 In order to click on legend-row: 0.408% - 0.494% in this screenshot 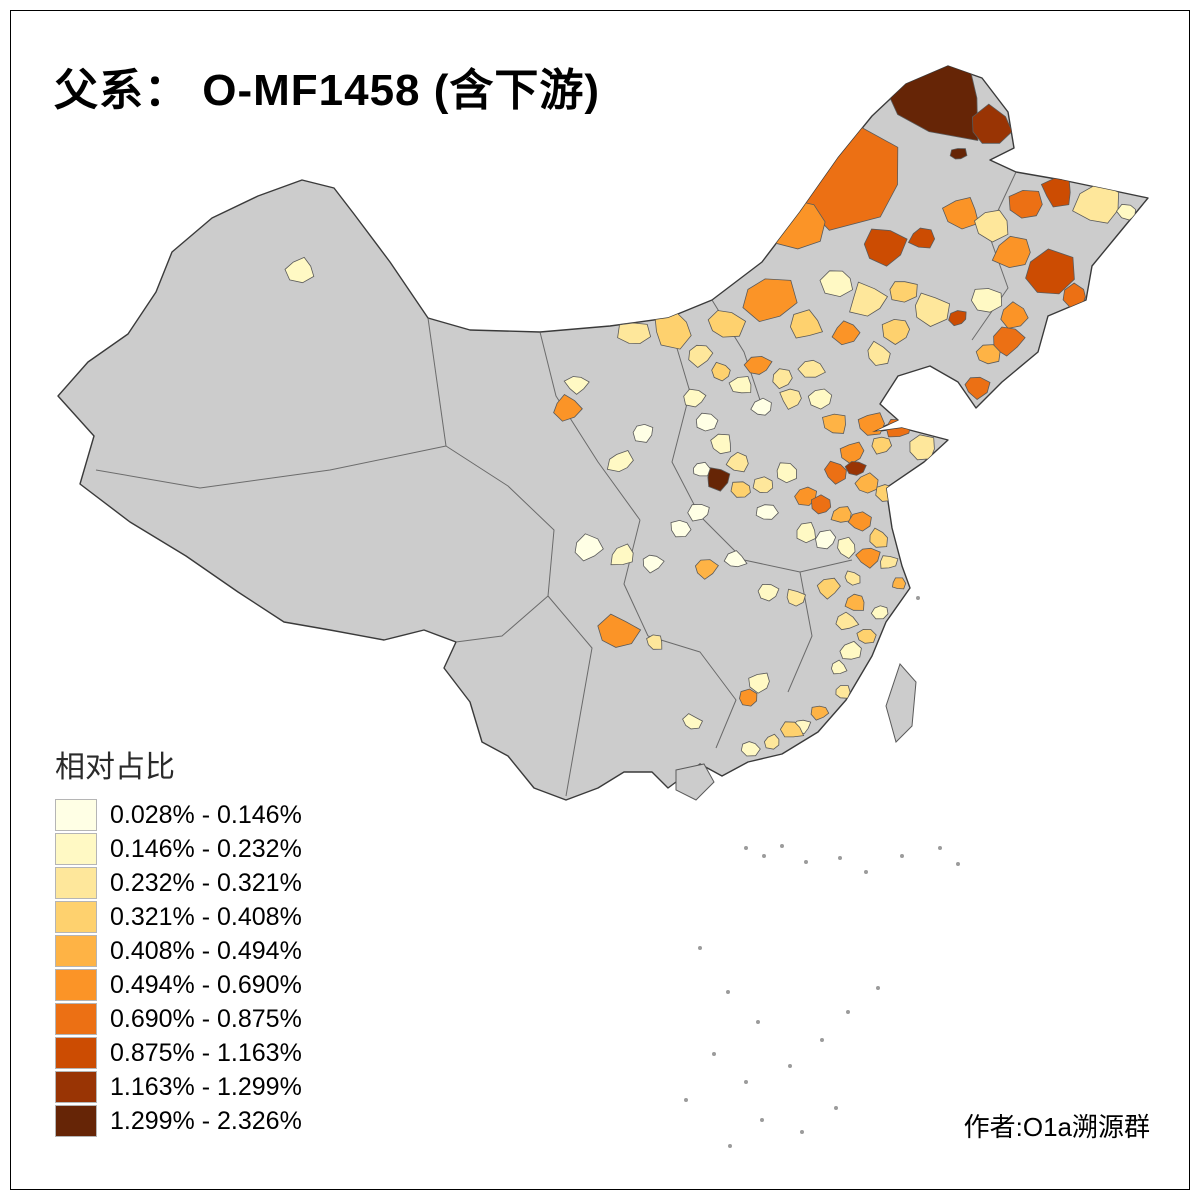, I will do `click(178, 951)`.